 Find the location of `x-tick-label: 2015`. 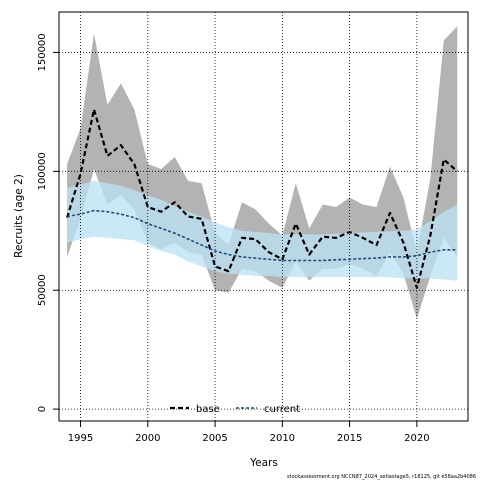

x-tick-label: 2015 is located at coordinates (349, 438).